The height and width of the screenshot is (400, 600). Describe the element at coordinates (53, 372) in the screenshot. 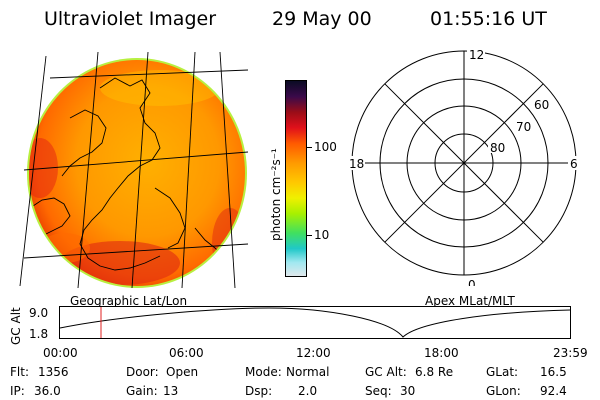

I see `info-flt-value: 1356` at that location.